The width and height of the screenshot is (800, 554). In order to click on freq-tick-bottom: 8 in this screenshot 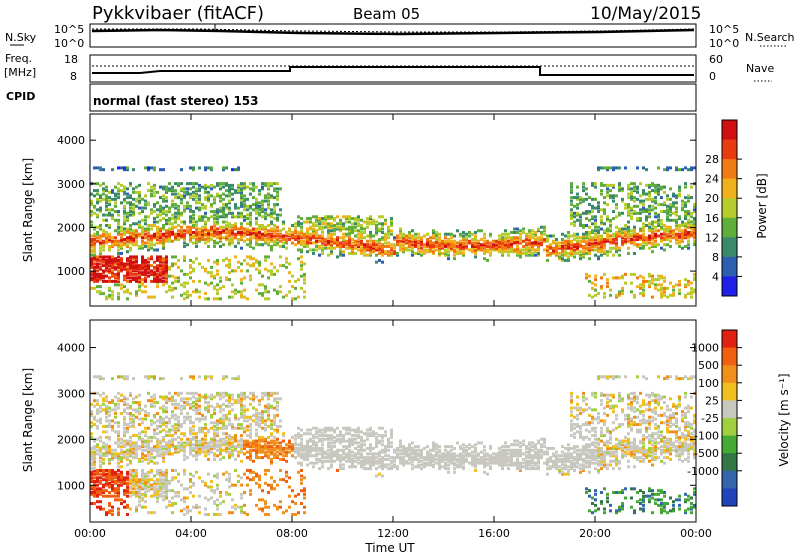, I will do `click(73, 76)`.